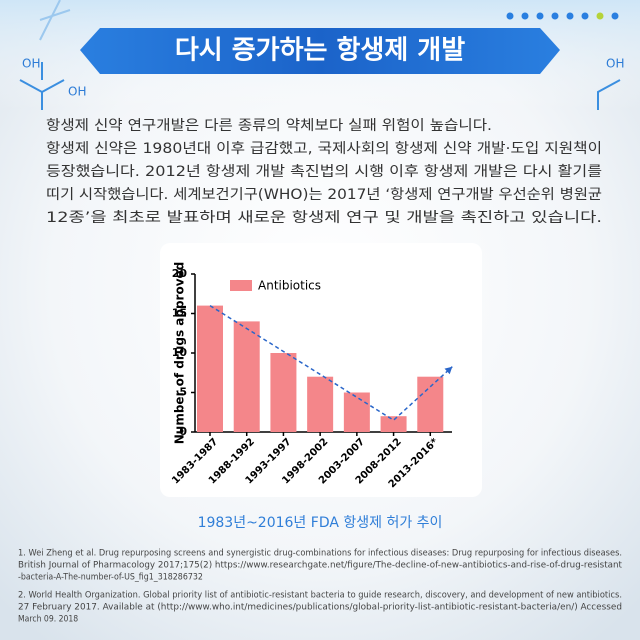 The height and width of the screenshot is (640, 640). What do you see at coordinates (179, 313) in the screenshot?
I see `y-tick-label: 15` at bounding box center [179, 313].